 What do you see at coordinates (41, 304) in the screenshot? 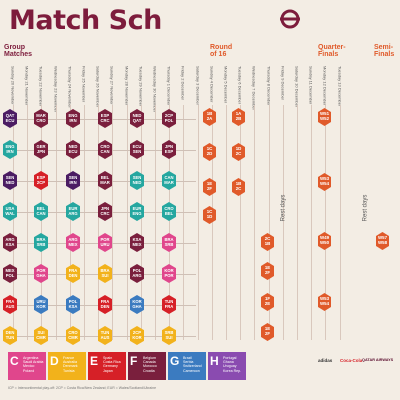
I see `group-match-badge: URU KOR` at bounding box center [41, 304].